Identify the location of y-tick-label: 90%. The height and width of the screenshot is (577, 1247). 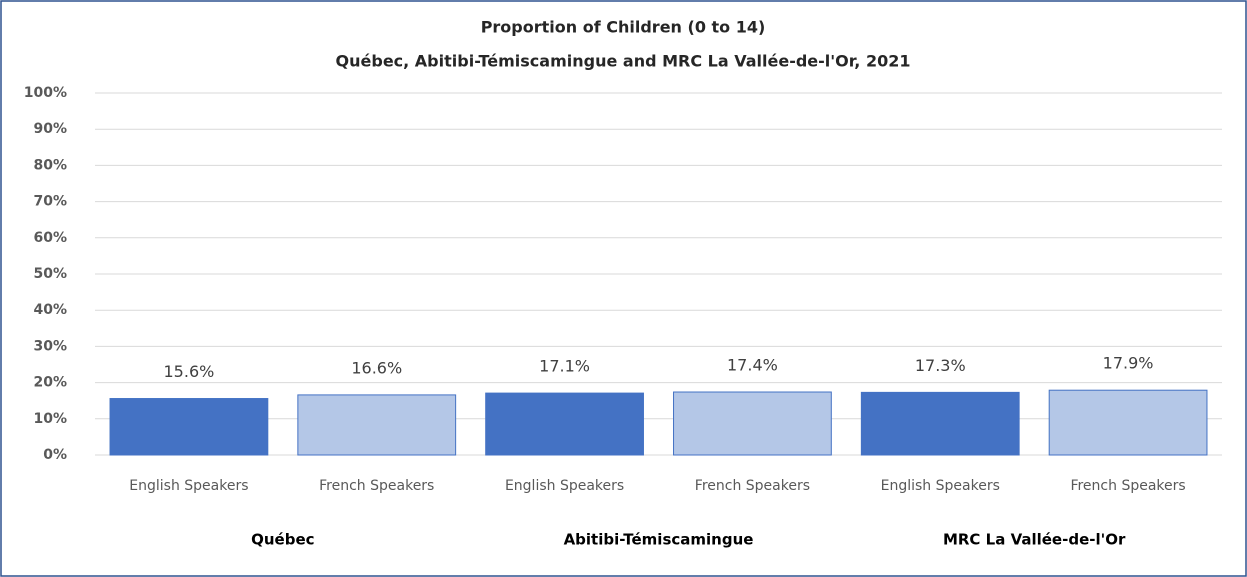
(50, 129).